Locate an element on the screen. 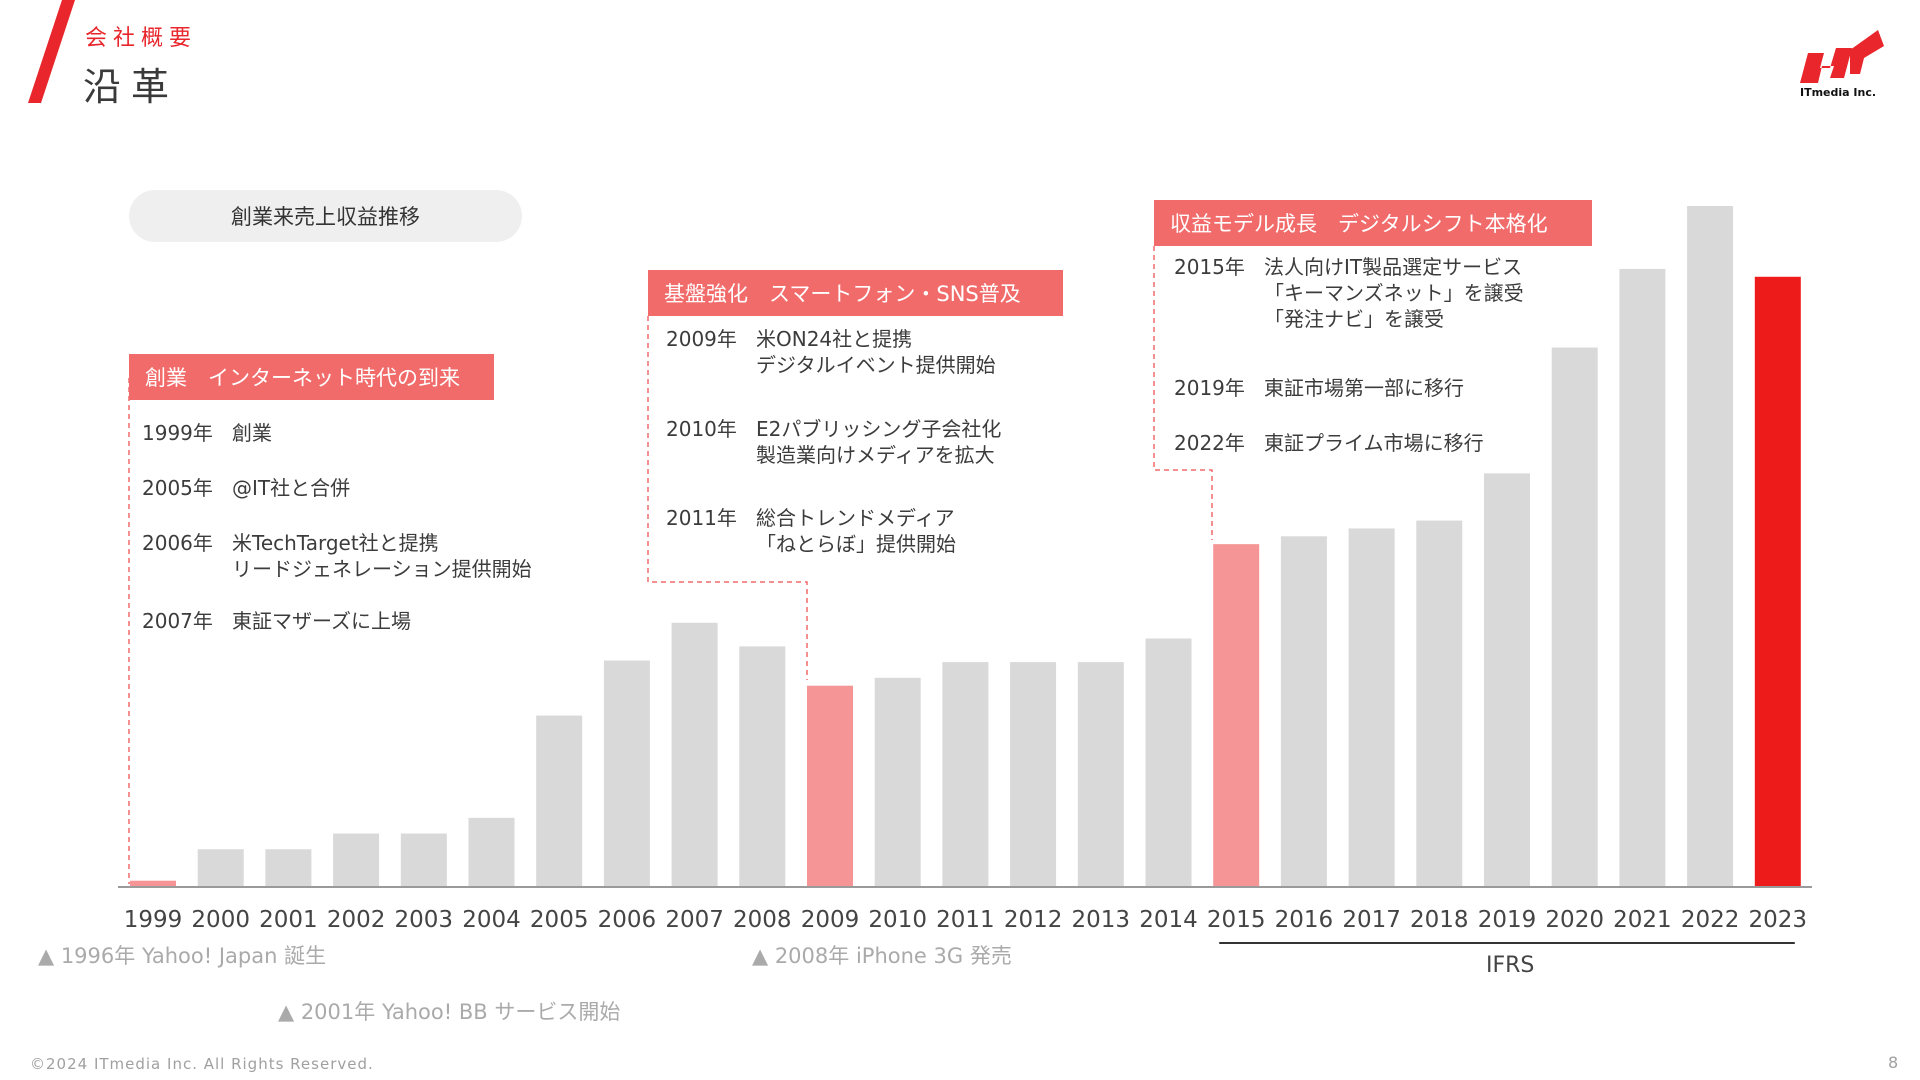  page-number: 8 is located at coordinates (1893, 1062).